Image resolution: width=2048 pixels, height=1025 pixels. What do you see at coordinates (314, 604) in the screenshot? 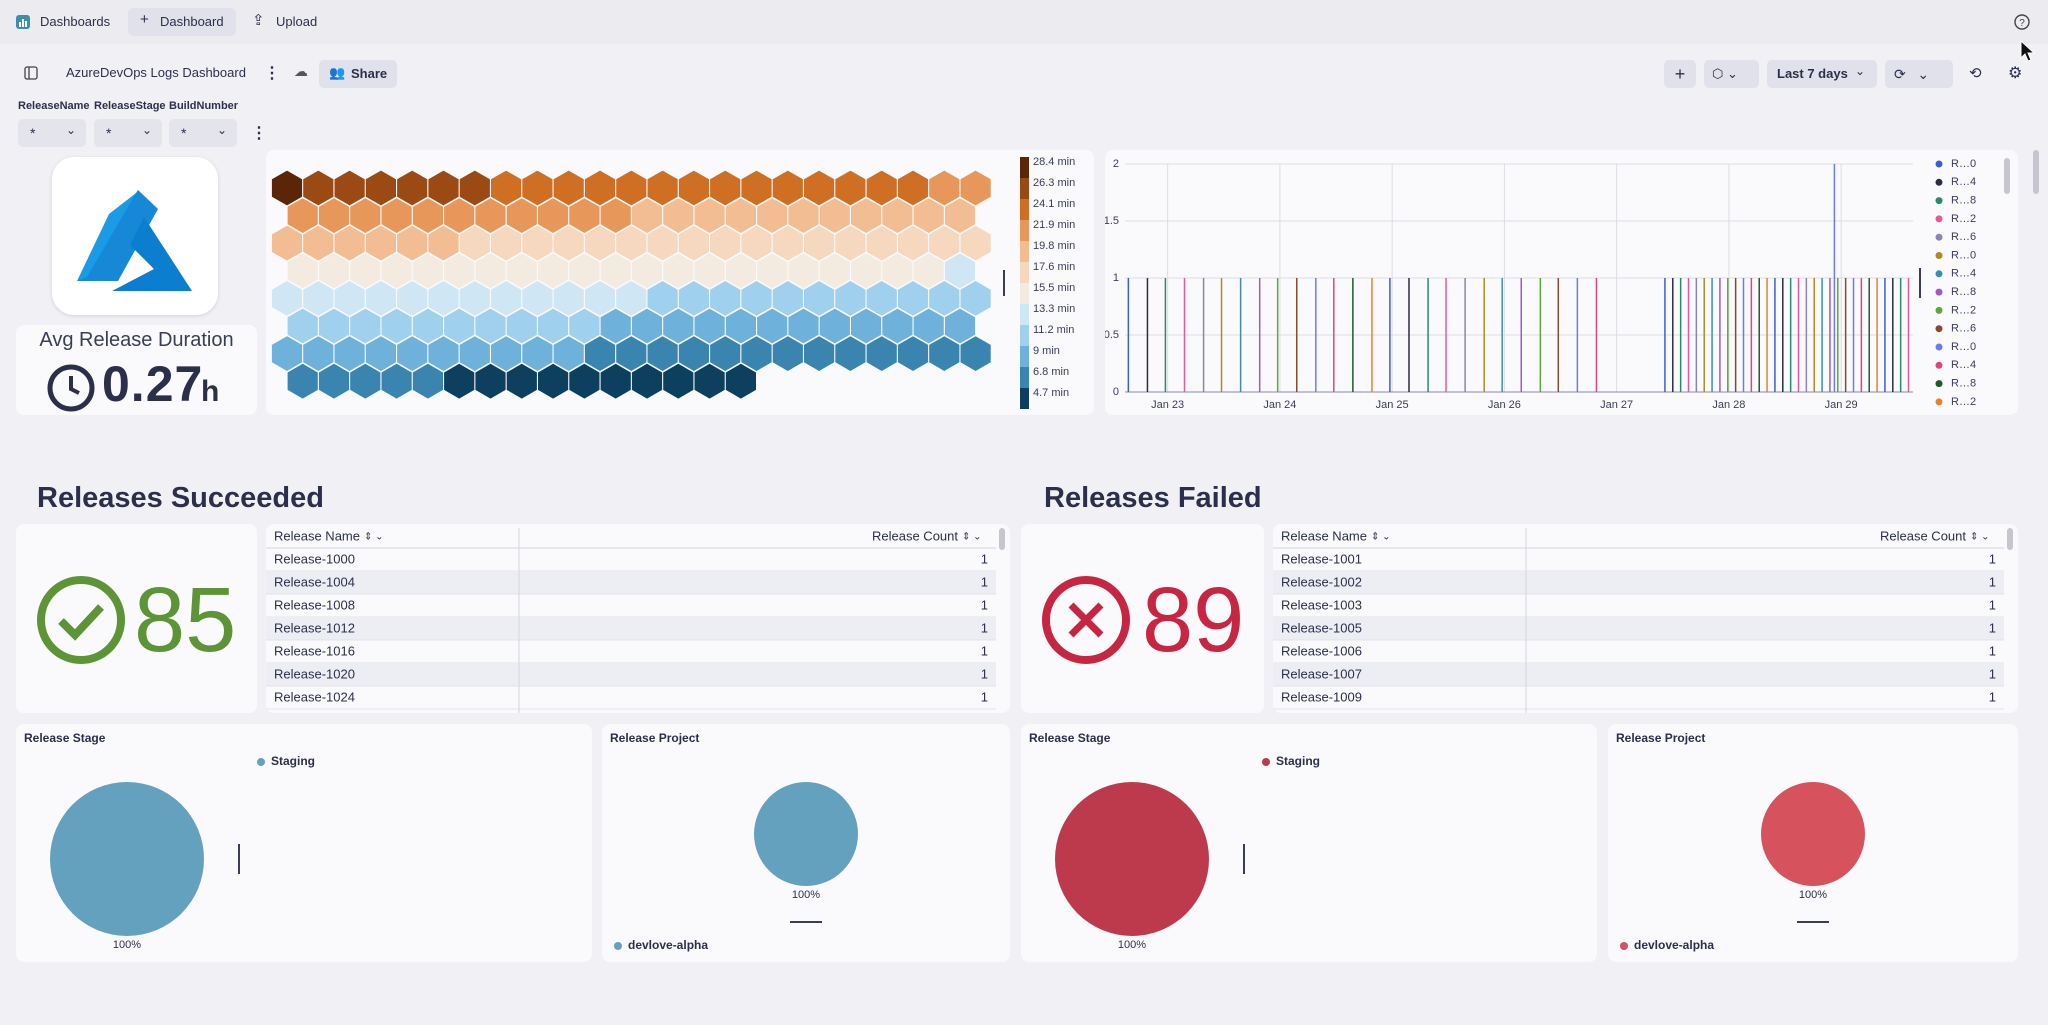
I see `cell: Release-1008` at bounding box center [314, 604].